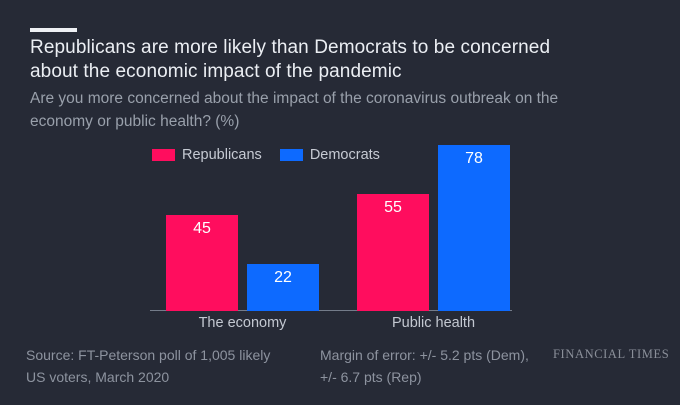  Describe the element at coordinates (202, 228) in the screenshot. I see `bar-value-label: 45` at that location.